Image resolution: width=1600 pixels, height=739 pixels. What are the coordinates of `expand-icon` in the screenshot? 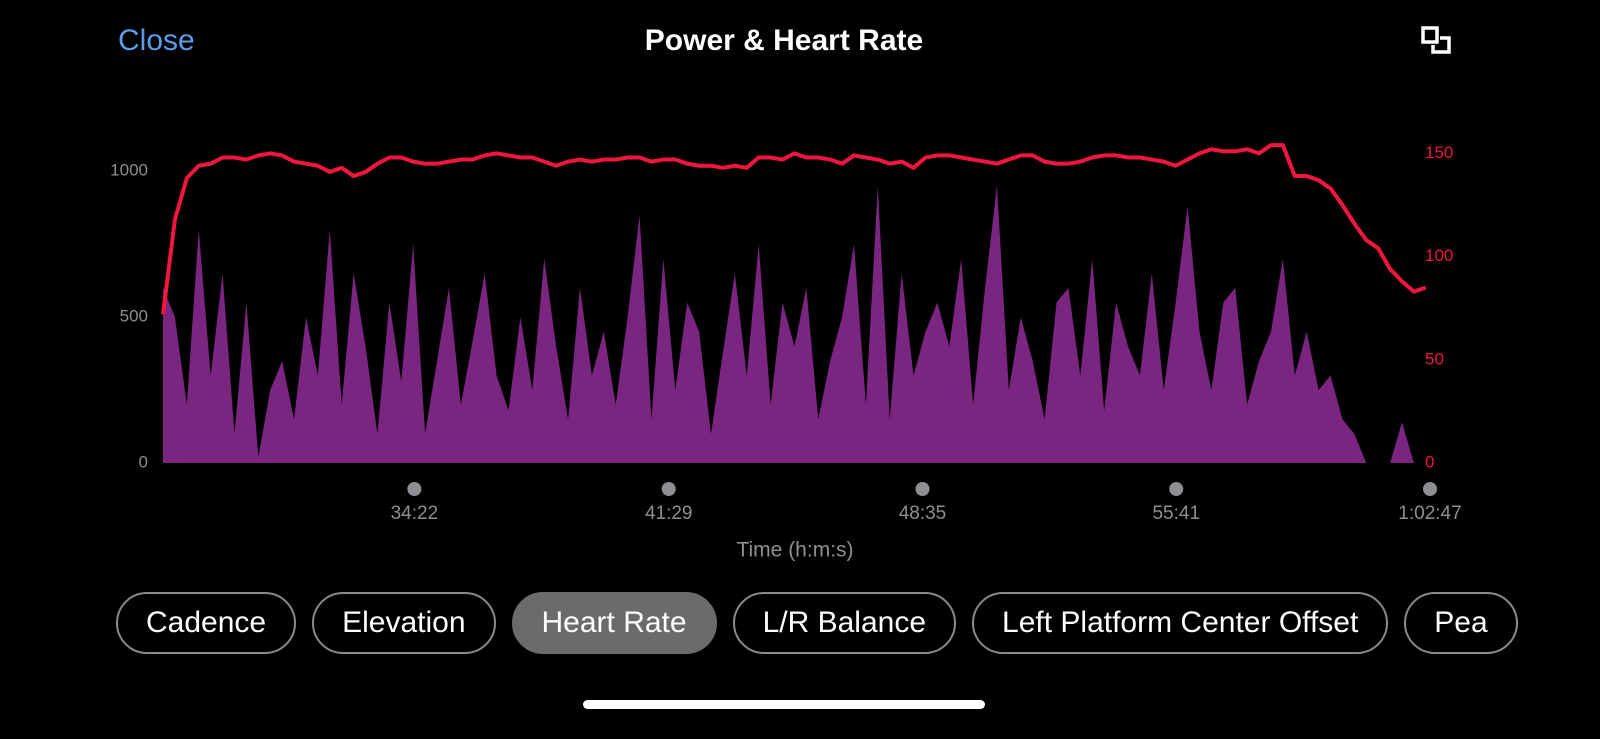 It's located at (1436, 40).